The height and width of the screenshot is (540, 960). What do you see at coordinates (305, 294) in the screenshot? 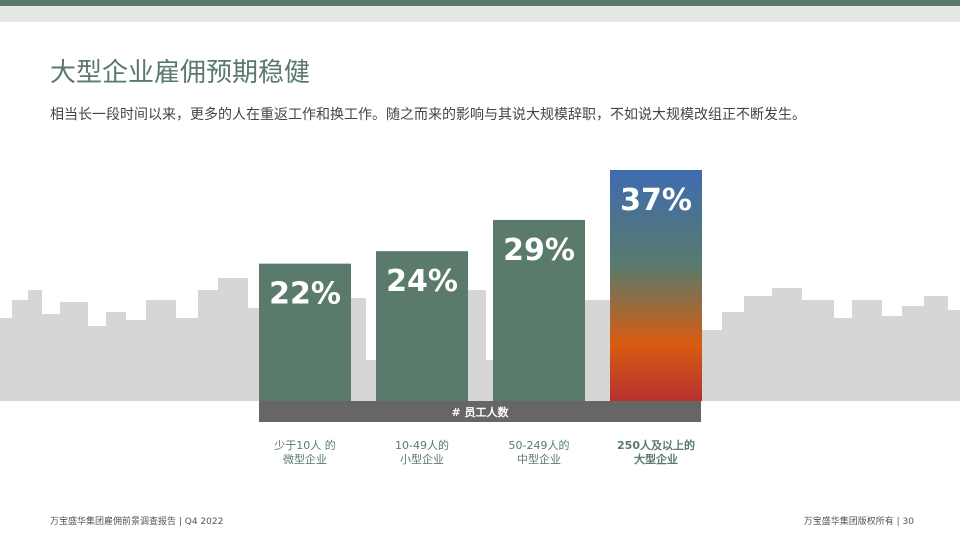
I see `bar-value-label: 22%` at bounding box center [305, 294].